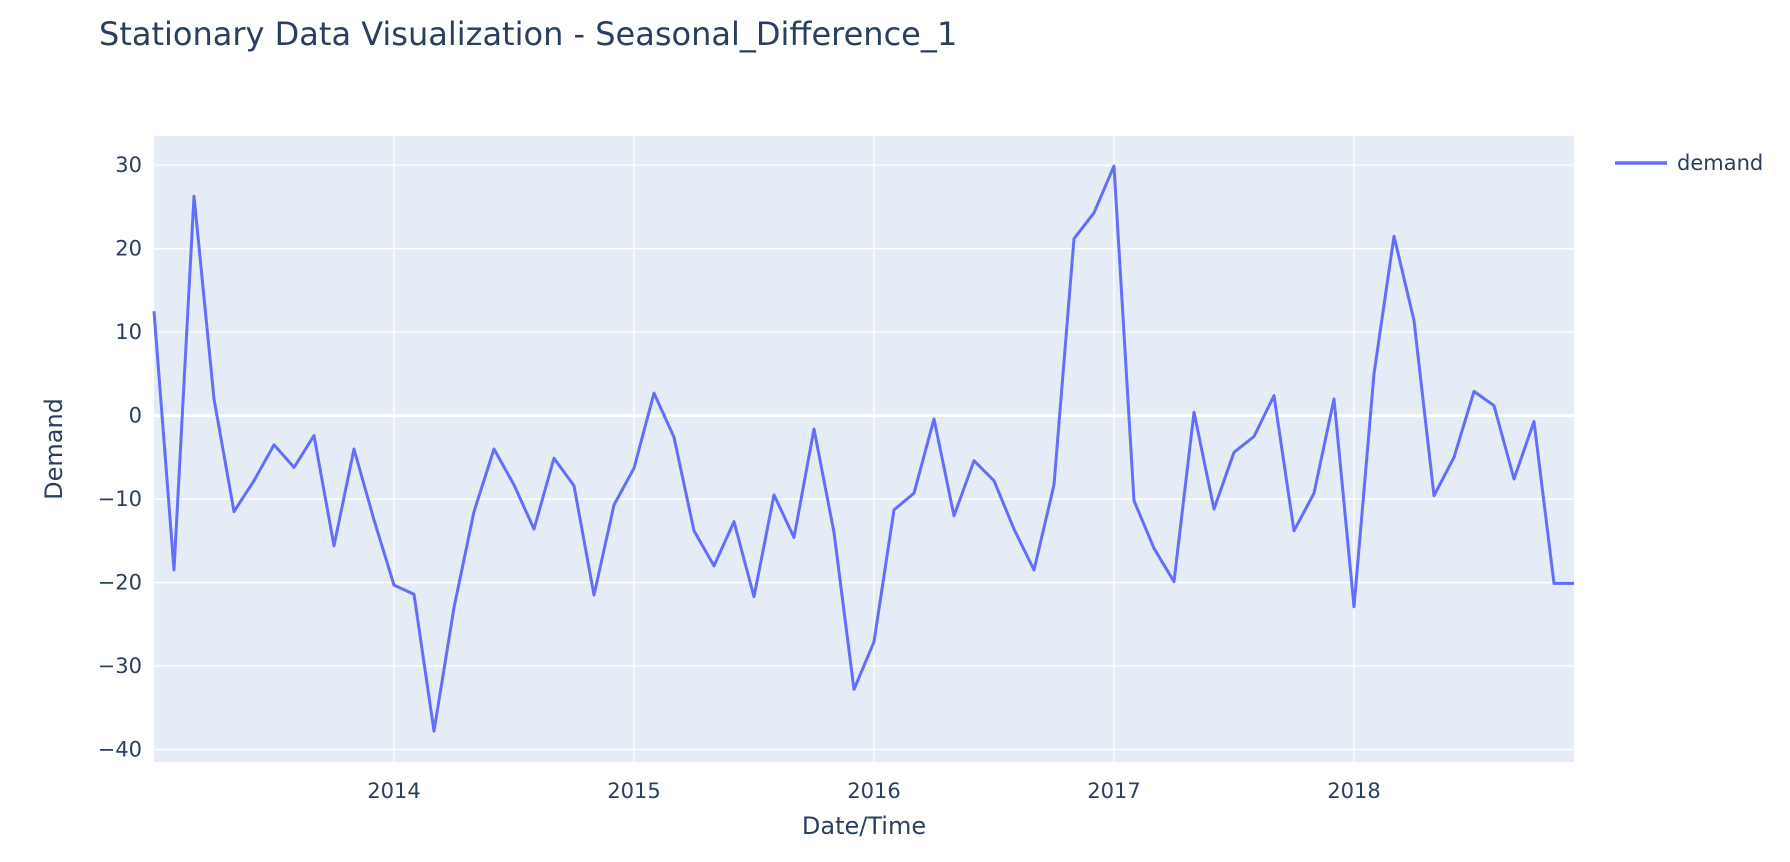 Image resolution: width=1790 pixels, height=862 pixels. I want to click on x-tick-label: 2018, so click(1353, 791).